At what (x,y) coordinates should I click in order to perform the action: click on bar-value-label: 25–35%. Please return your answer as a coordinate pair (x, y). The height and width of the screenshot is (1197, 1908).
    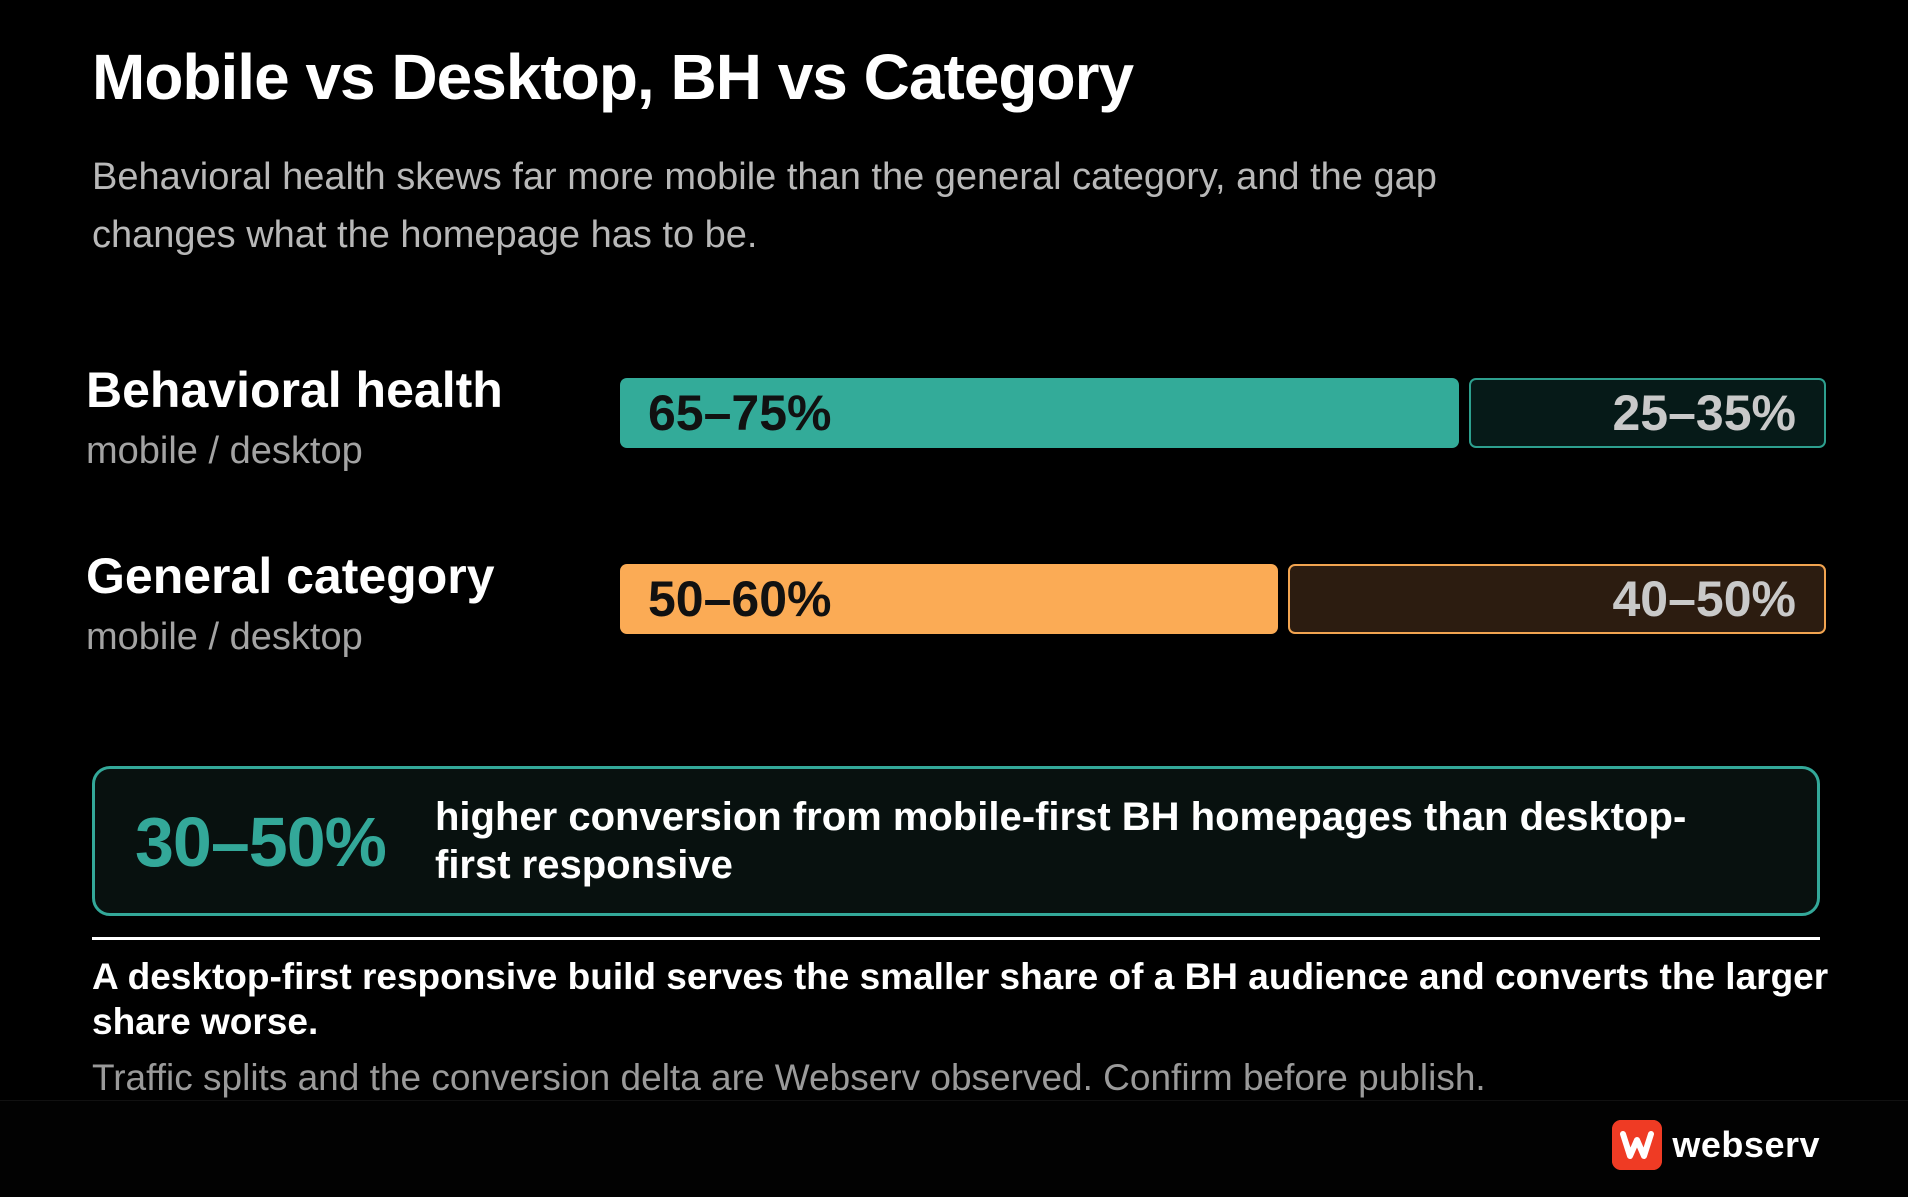
    Looking at the image, I should click on (1704, 413).